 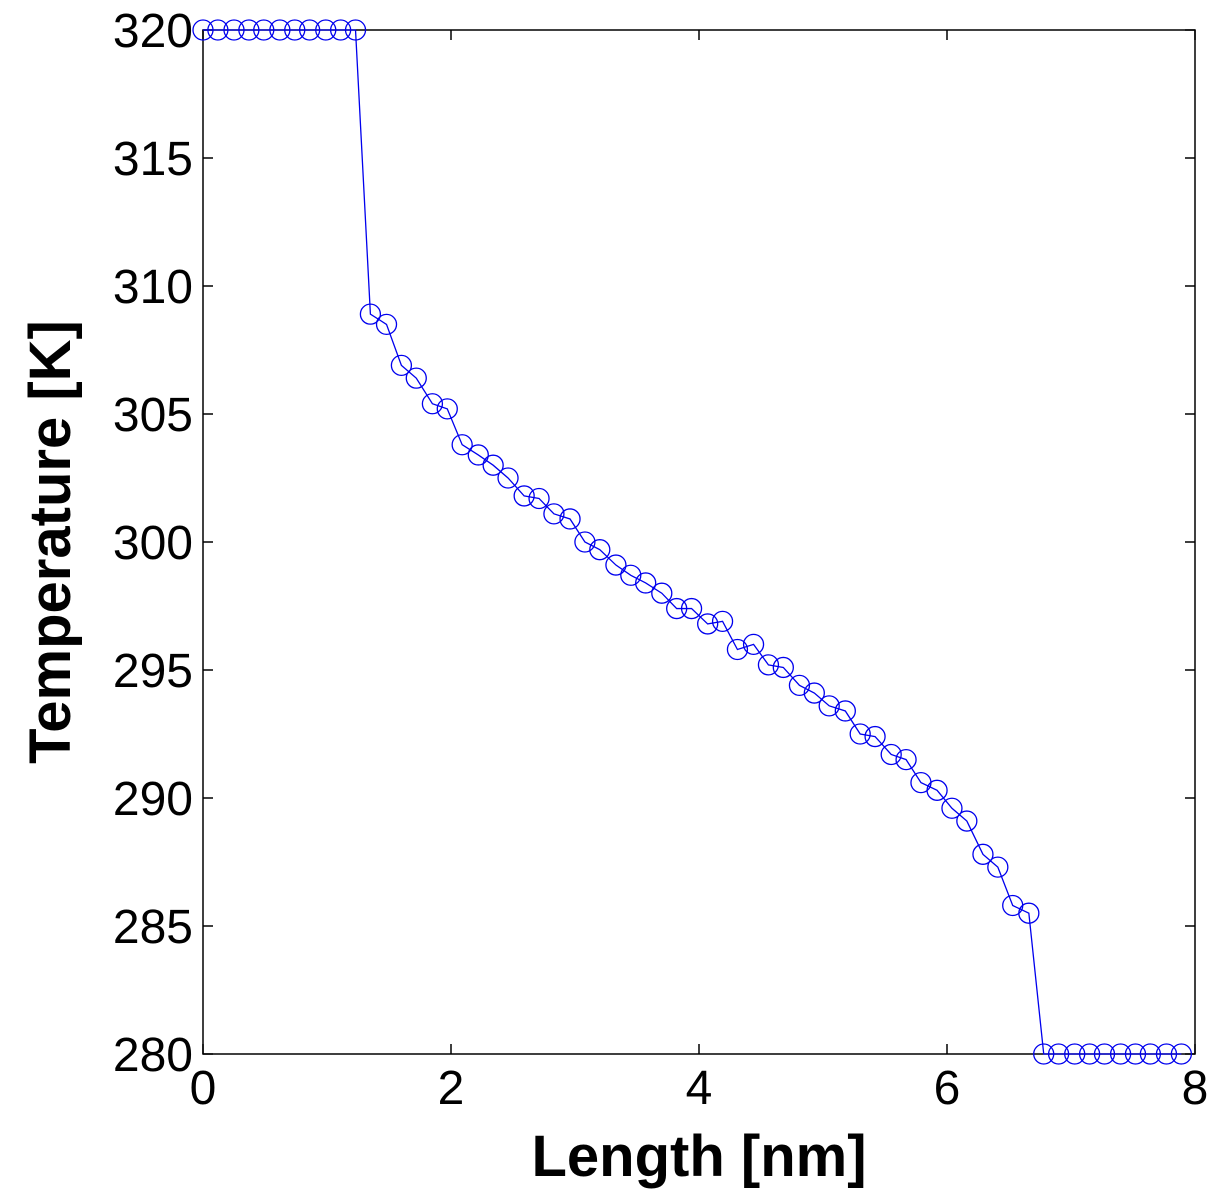 What do you see at coordinates (153, 1055) in the screenshot?
I see `y-tick-label: 280` at bounding box center [153, 1055].